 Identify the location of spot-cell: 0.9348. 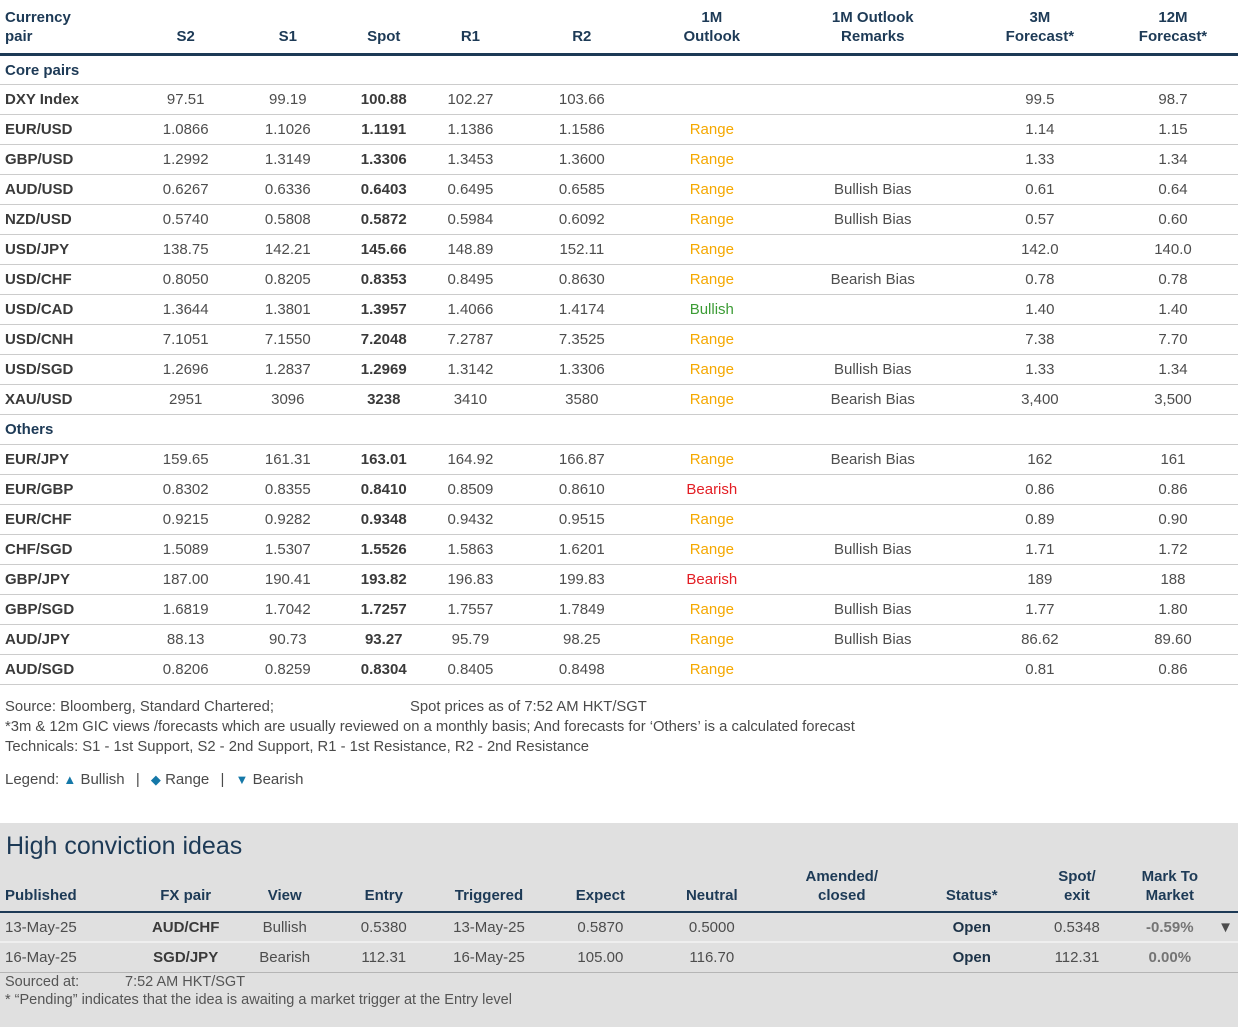
(384, 519).